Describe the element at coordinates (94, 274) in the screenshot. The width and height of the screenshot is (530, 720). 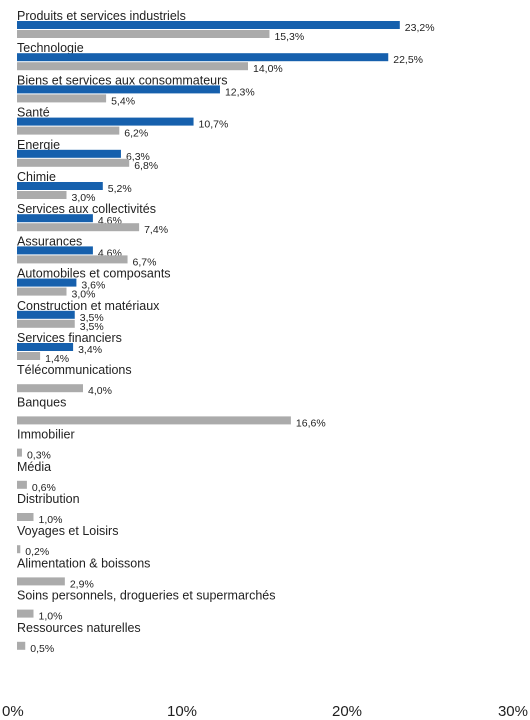
I see `category-label: Automobiles et composants` at that location.